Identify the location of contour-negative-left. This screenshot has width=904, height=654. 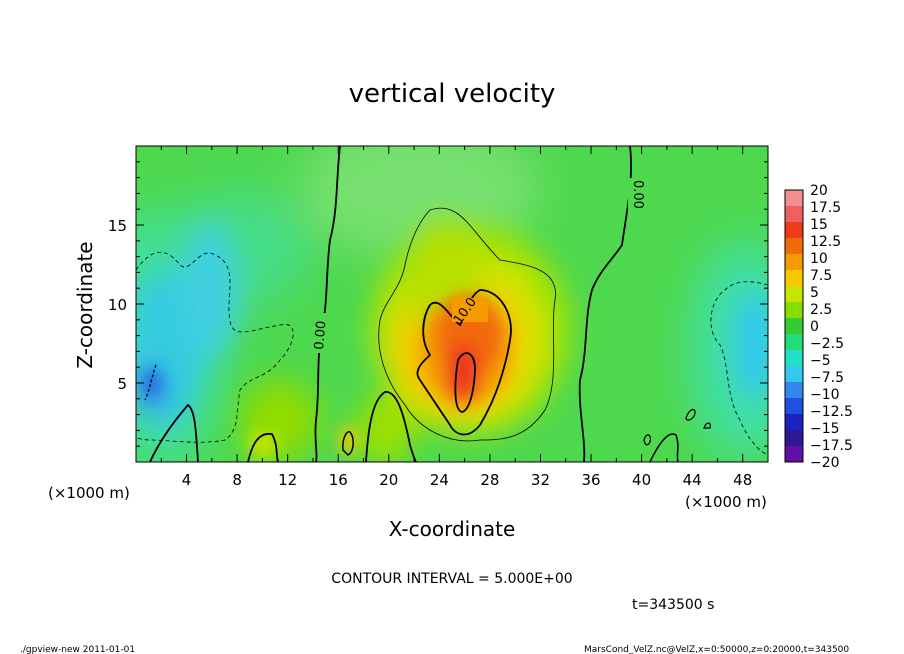
(215, 347).